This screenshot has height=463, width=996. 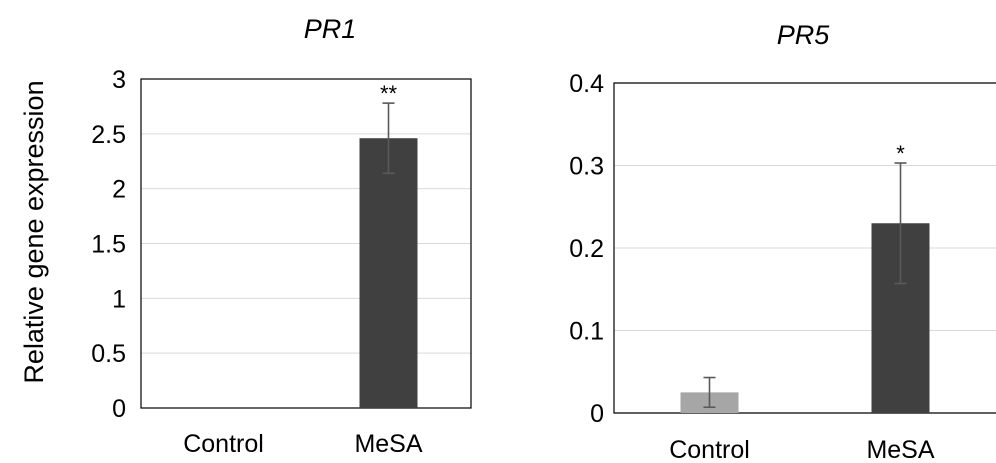 What do you see at coordinates (586, 84) in the screenshot?
I see `y-tick-label: 0.4` at bounding box center [586, 84].